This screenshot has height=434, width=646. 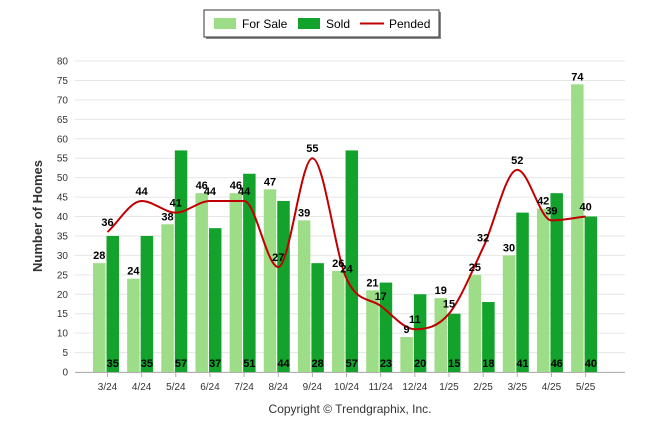 What do you see at coordinates (577, 77) in the screenshot?
I see `data-label-for-sale: 74` at bounding box center [577, 77].